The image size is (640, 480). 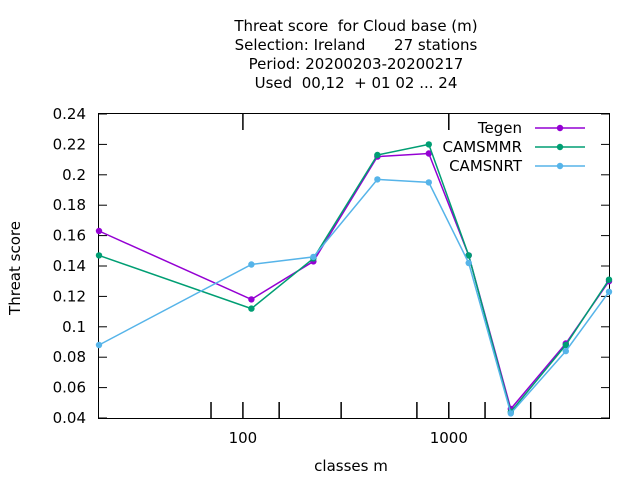 What do you see at coordinates (69, 357) in the screenshot?
I see `y-tick-label: 0.08` at bounding box center [69, 357].